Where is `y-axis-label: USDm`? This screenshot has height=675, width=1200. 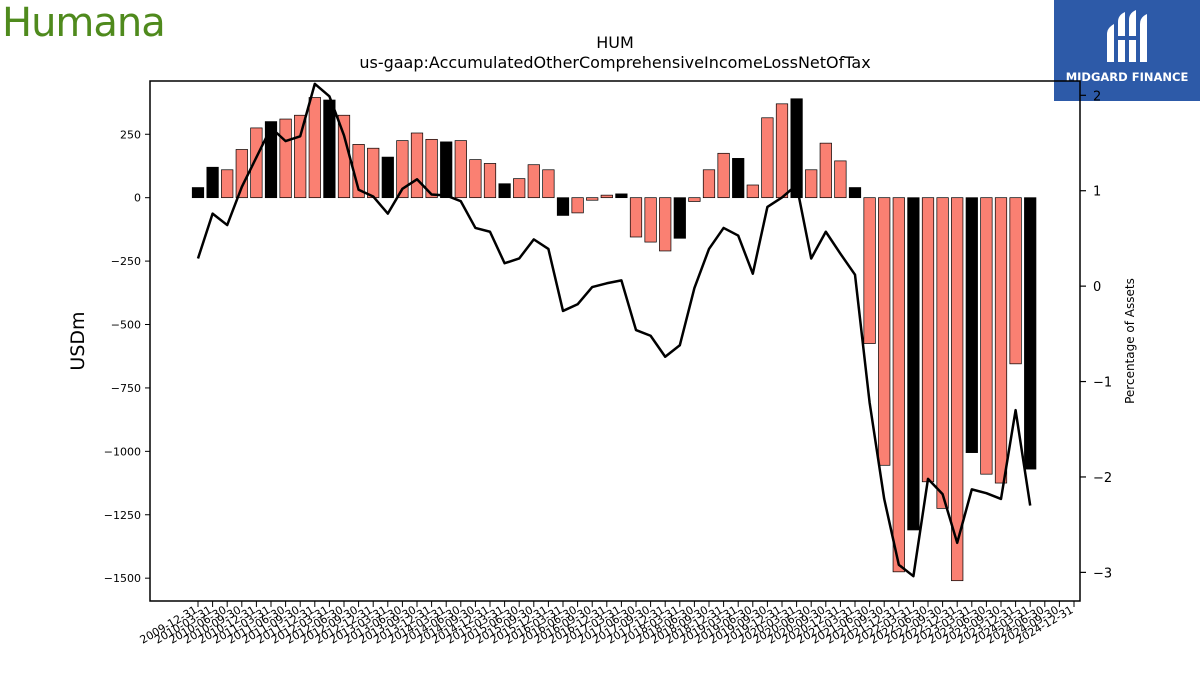
y-axis-label: USDm is located at coordinates (78, 340).